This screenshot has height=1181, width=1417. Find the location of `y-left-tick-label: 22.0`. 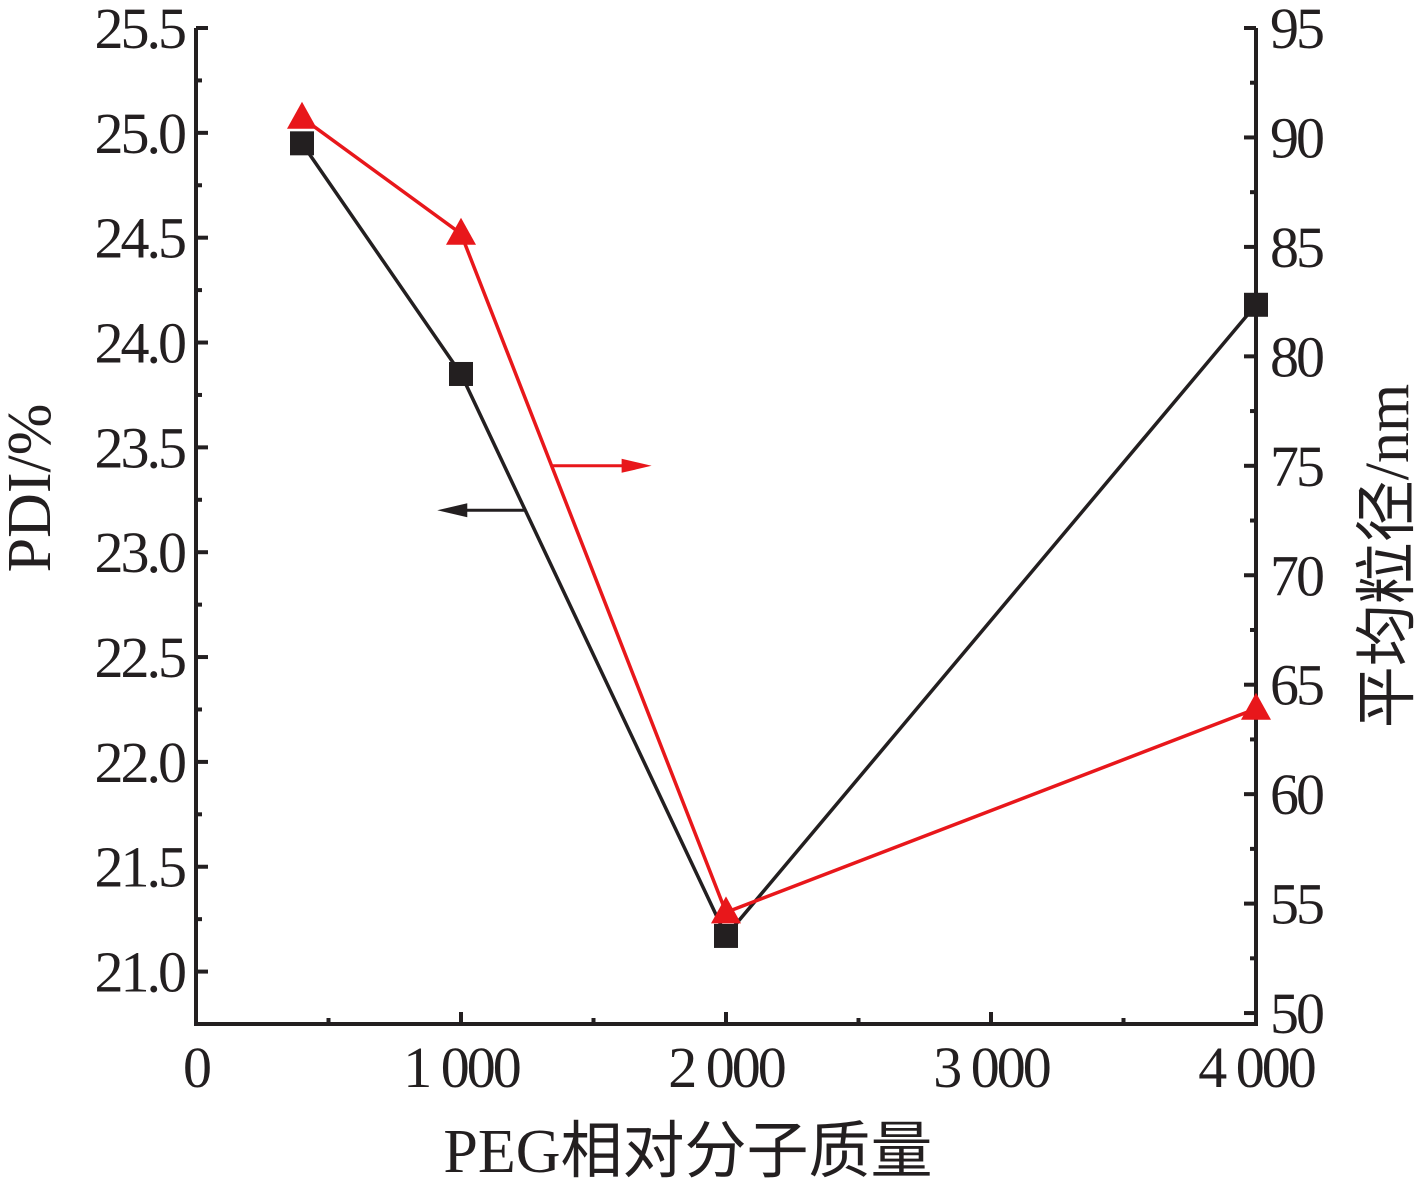

y-left-tick-label: 22.0 is located at coordinates (140, 762).